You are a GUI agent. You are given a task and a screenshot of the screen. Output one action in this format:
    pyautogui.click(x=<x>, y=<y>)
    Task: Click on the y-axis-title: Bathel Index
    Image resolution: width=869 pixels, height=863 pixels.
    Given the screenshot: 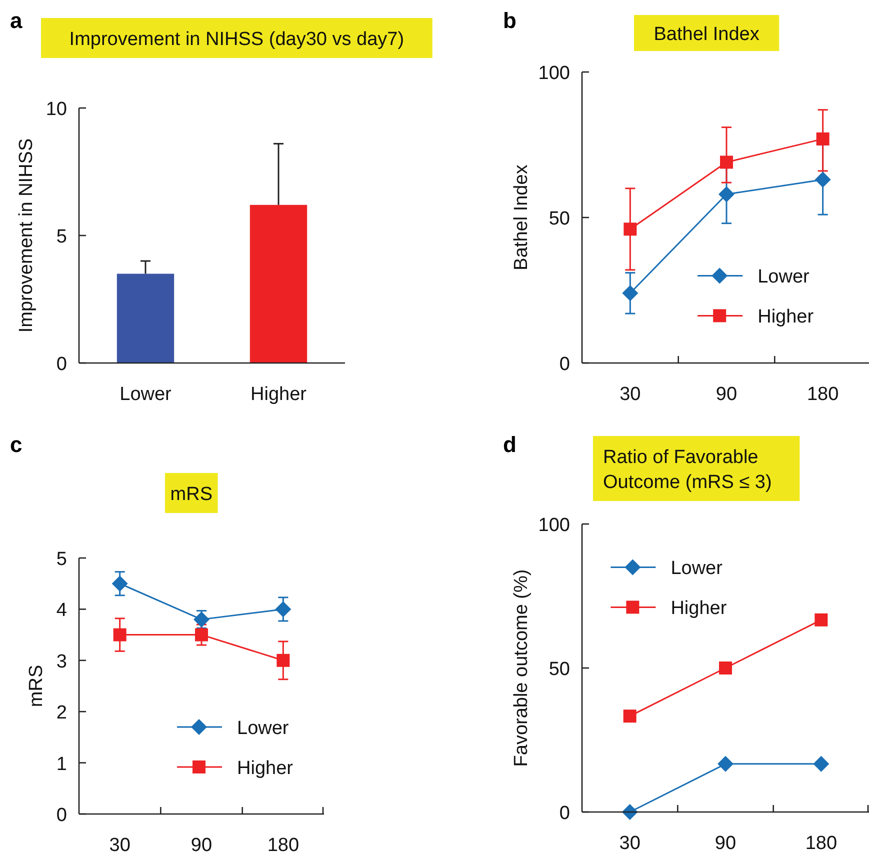 What is the action you would take?
    pyautogui.click(x=521, y=217)
    